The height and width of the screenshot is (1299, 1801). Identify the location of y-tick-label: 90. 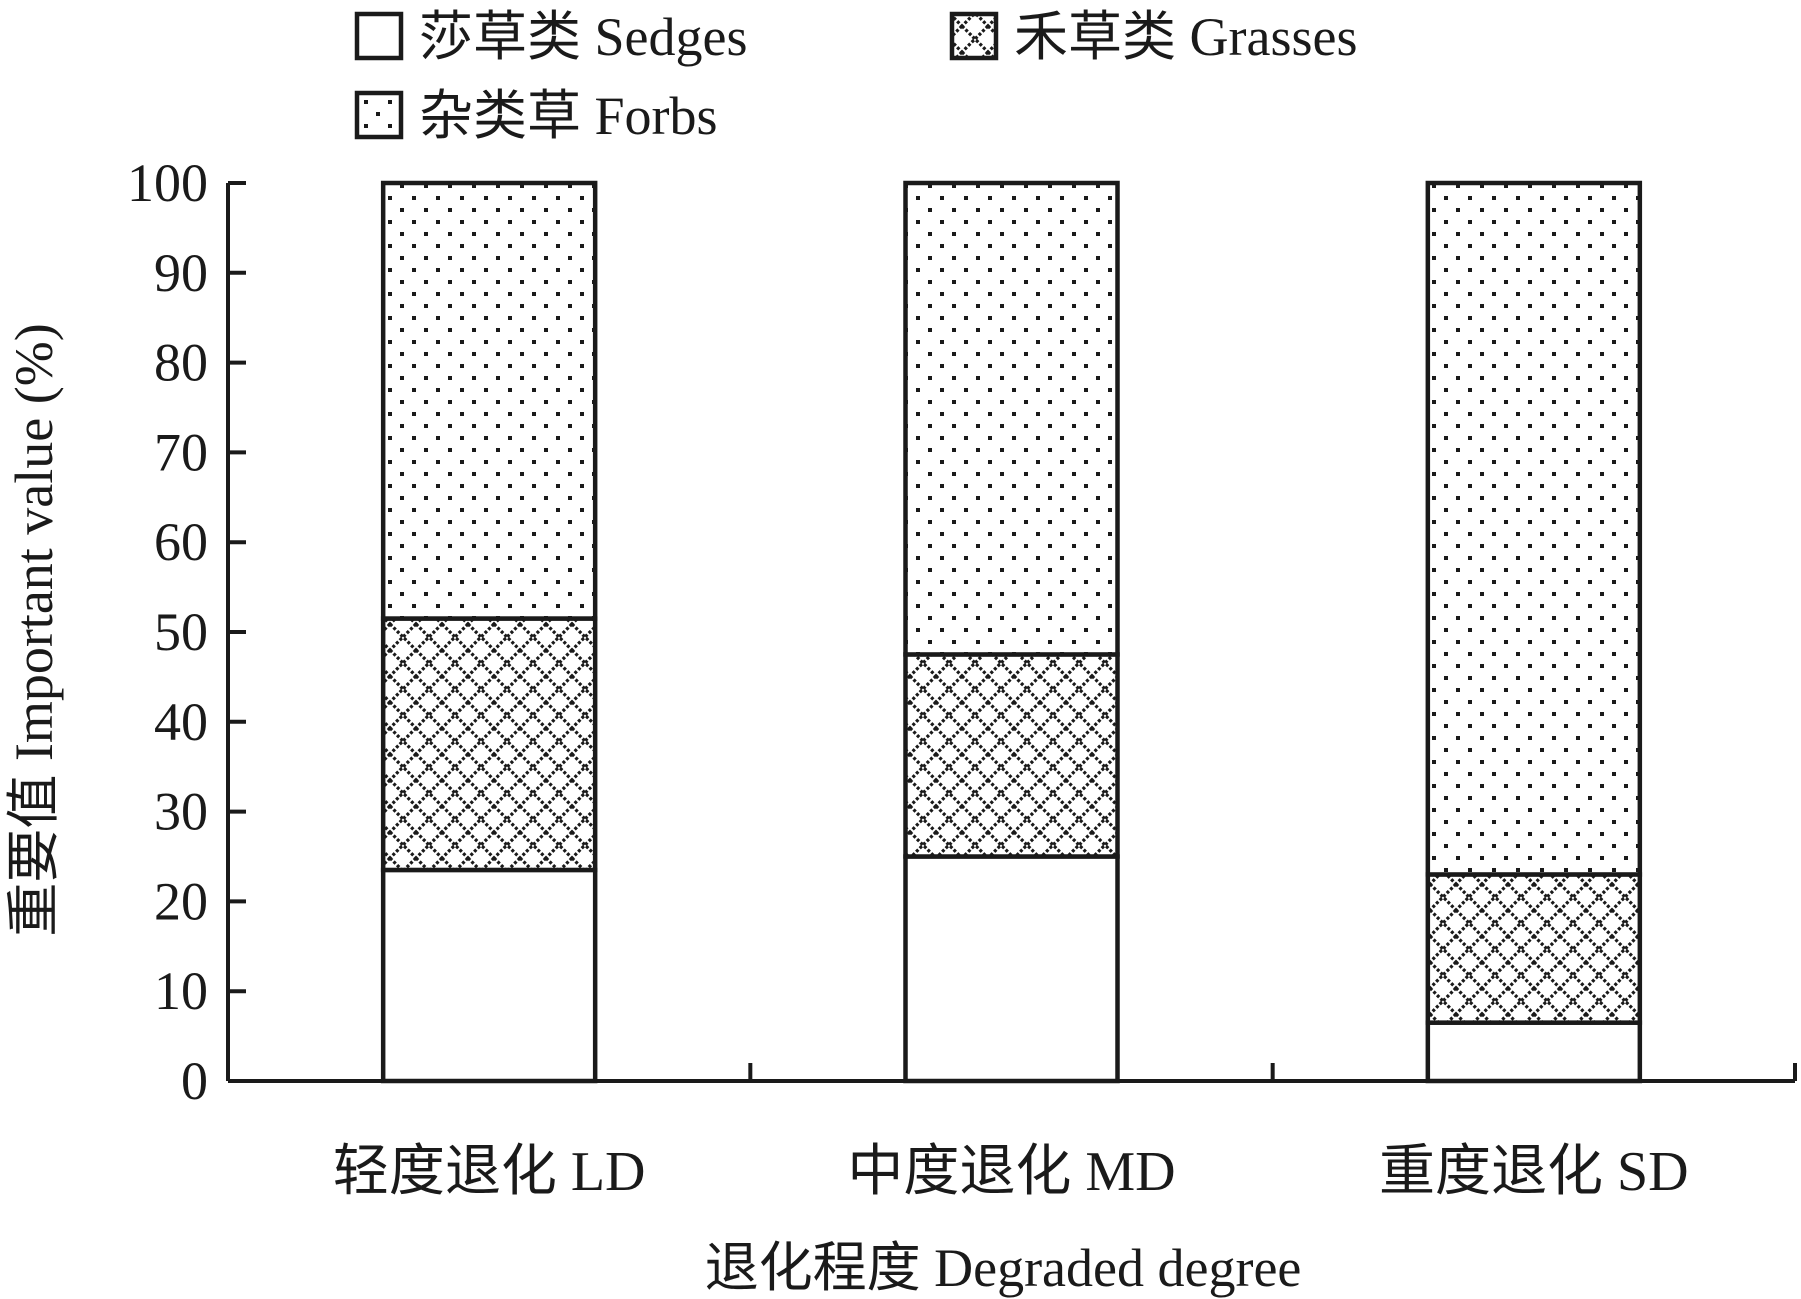
(181, 273).